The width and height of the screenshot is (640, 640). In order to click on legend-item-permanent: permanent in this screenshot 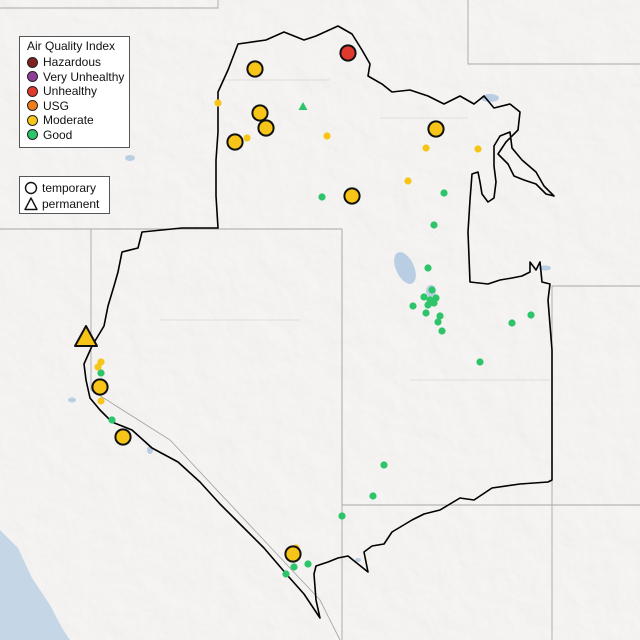, I will do `click(66, 204)`.